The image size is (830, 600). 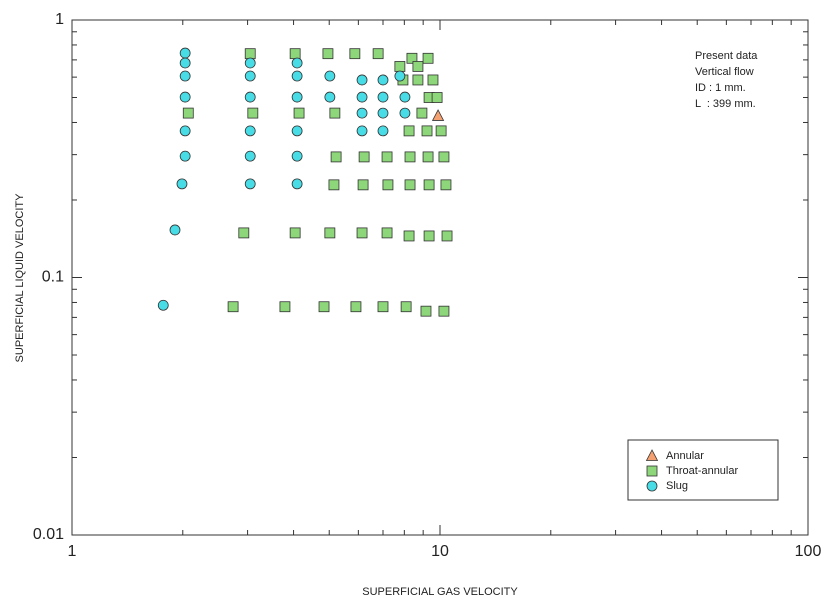 What do you see at coordinates (677, 486) in the screenshot?
I see `legend-label: Slug` at bounding box center [677, 486].